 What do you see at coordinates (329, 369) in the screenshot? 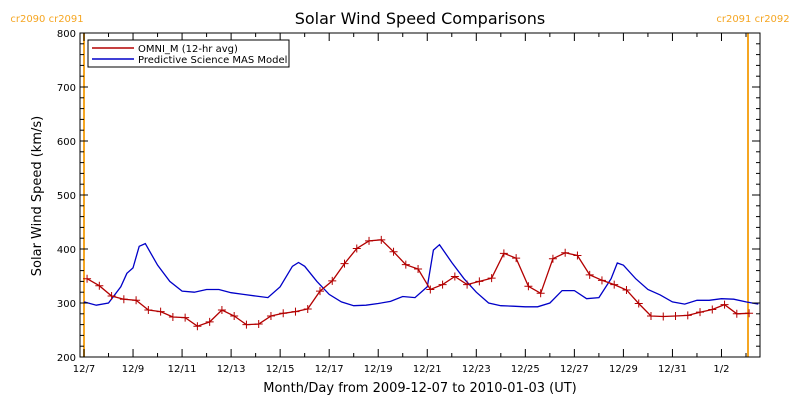
I see `x-tick-label: 12/17` at bounding box center [329, 369].